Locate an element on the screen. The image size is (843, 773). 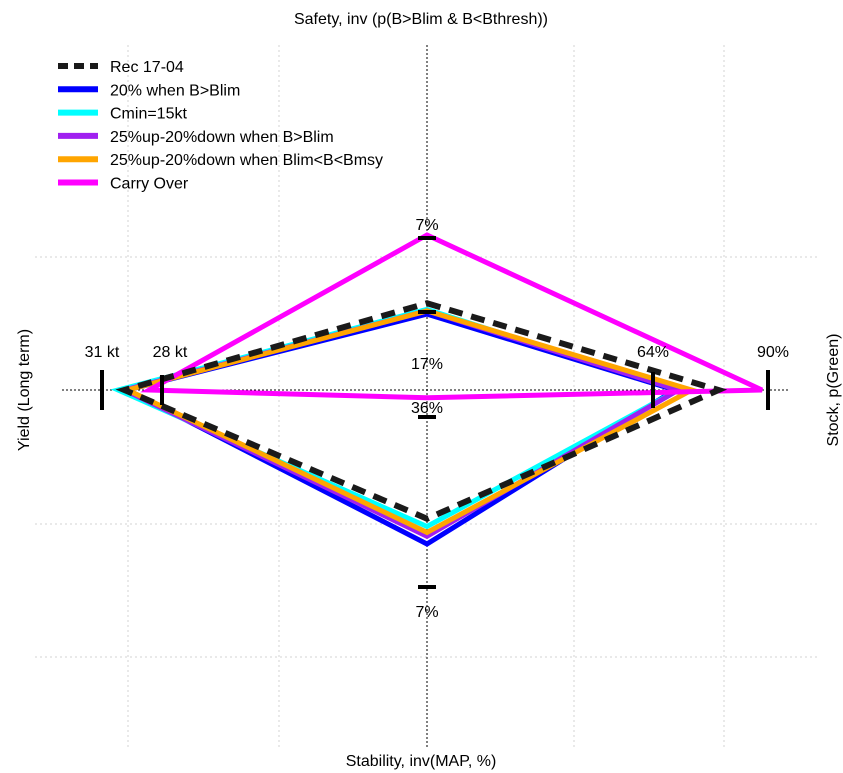
legend-label-4: 25%up-20%down when Blim<B<Bmsy is located at coordinates (246, 160).